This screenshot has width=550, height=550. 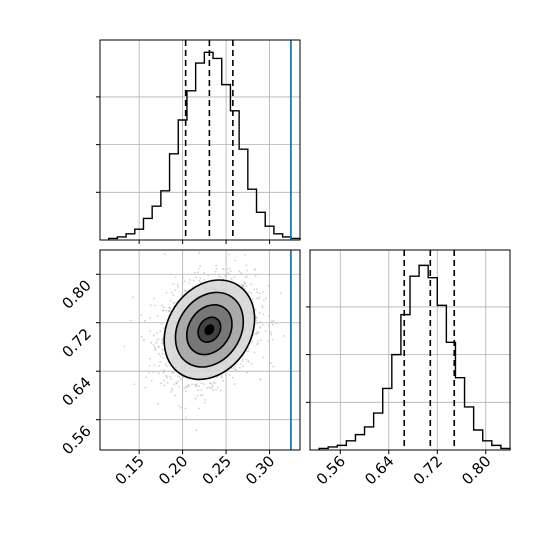 What do you see at coordinates (204, 145) in the screenshot?
I see `hist-x-outline` at bounding box center [204, 145].